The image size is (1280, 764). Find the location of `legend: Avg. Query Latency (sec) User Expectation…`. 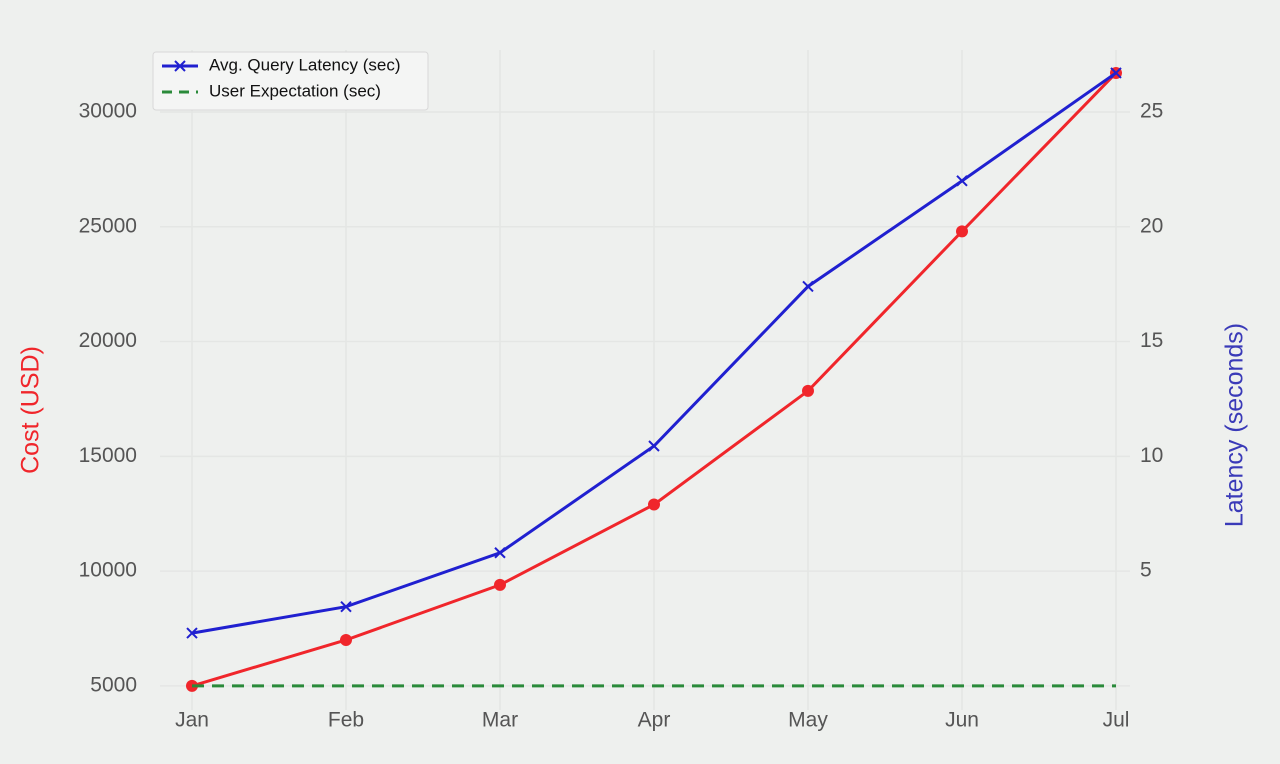

legend: Avg. Query Latency (sec) User Expectation… is located at coordinates (290, 81).